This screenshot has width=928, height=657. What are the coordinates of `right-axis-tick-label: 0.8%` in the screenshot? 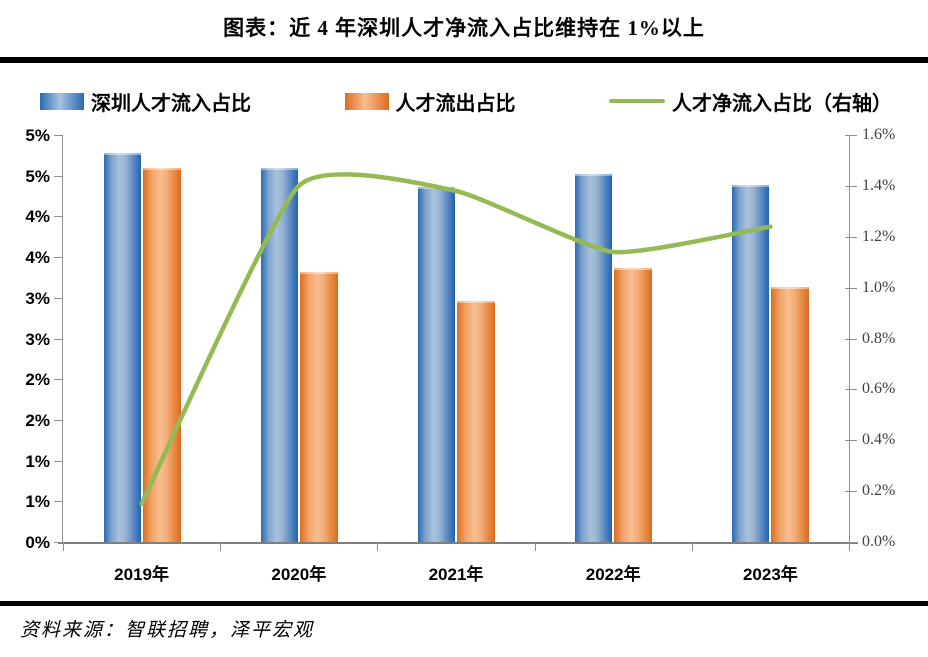 It's located at (879, 338).